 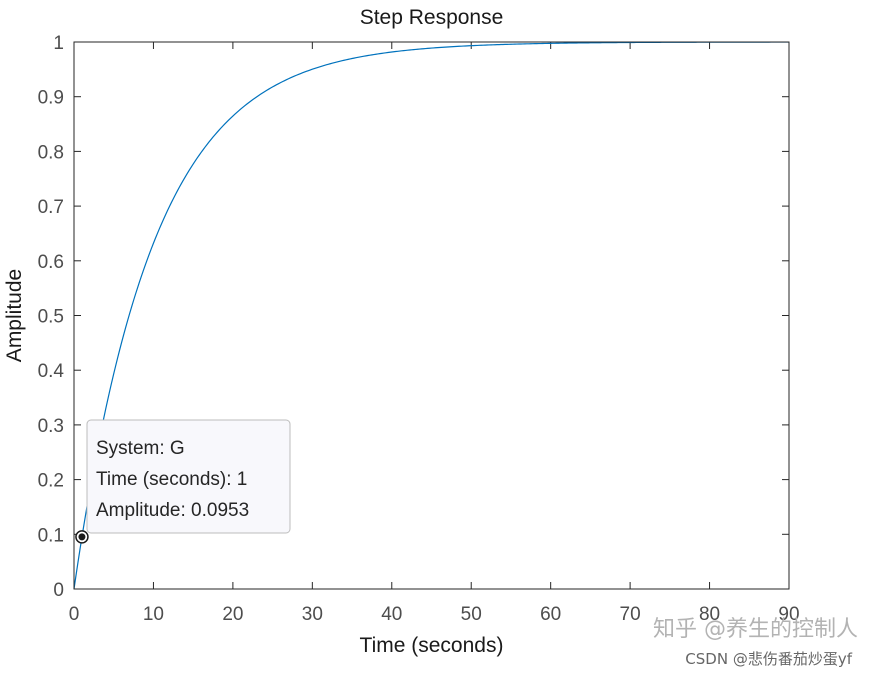 I want to click on x-tick-labels: 0 10 20 30 40 50 60 70 80 90, so click(x=434, y=614).